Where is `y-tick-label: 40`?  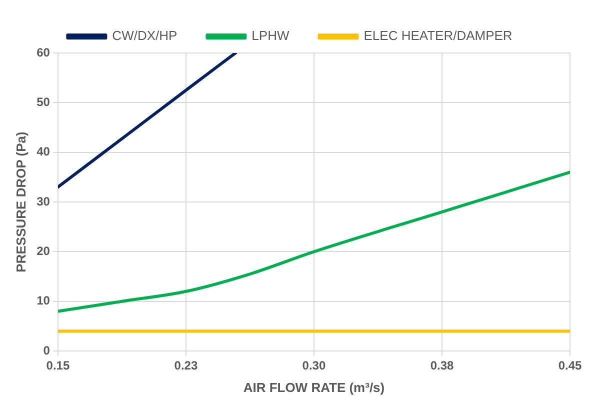 y-tick-label: 40 is located at coordinates (43, 151).